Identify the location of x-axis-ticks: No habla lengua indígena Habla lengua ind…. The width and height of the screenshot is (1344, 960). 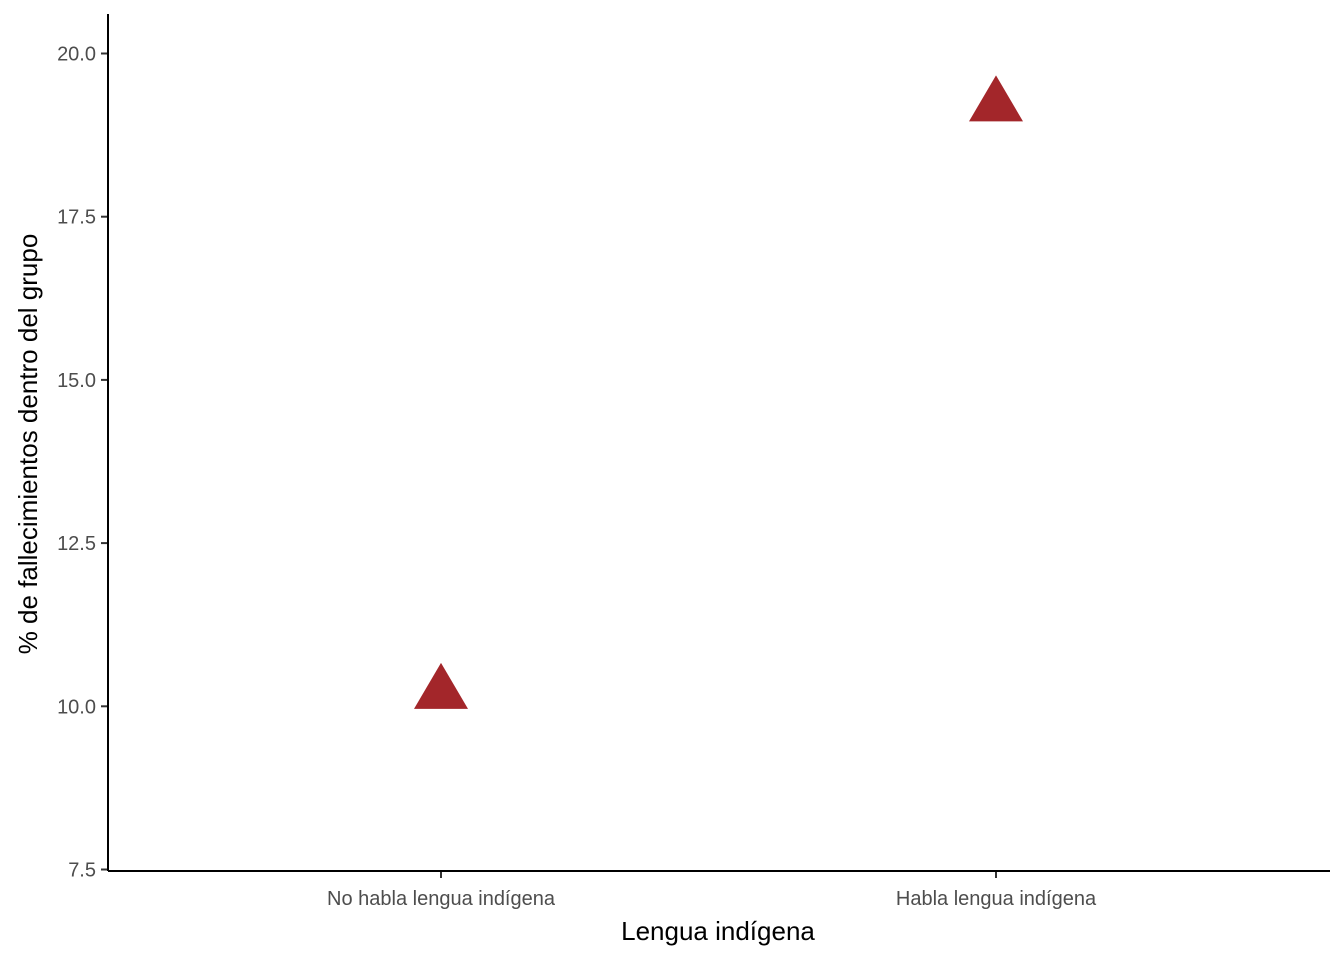
(712, 890).